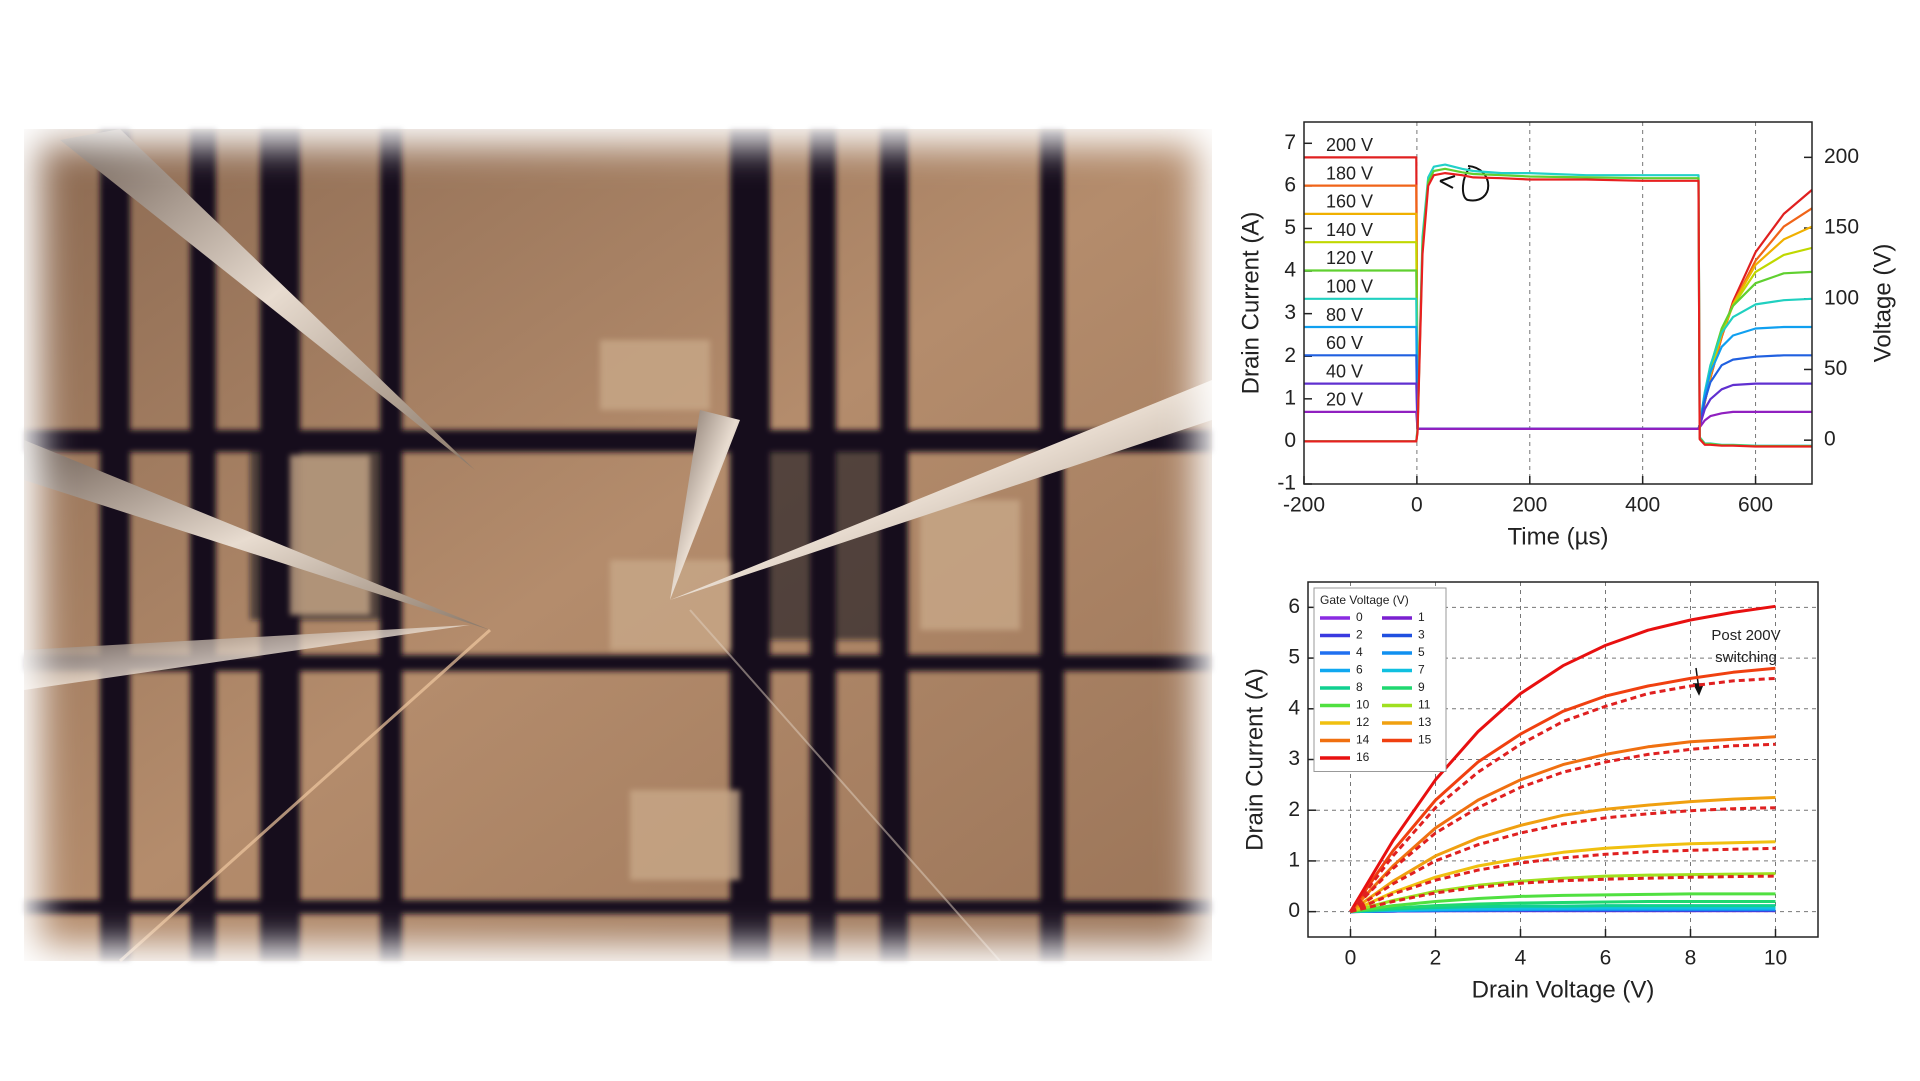 The width and height of the screenshot is (1920, 1081). What do you see at coordinates (1642, 505) in the screenshot?
I see `x-tick-label: 400` at bounding box center [1642, 505].